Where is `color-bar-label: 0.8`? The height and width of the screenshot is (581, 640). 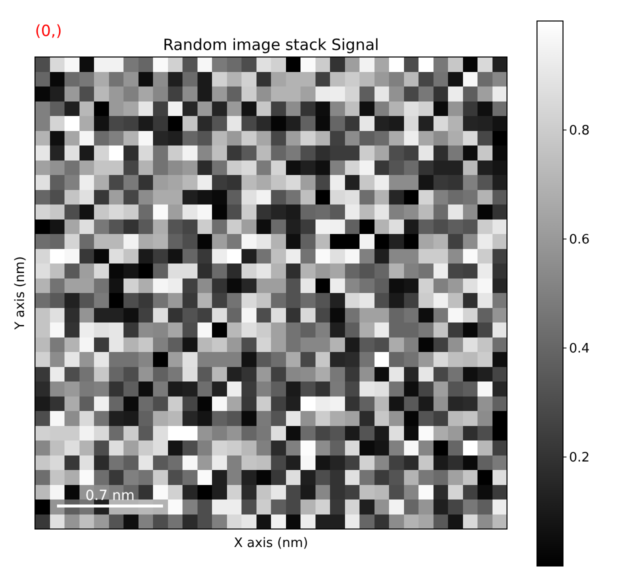
color-bar-label: 0.8 is located at coordinates (579, 131).